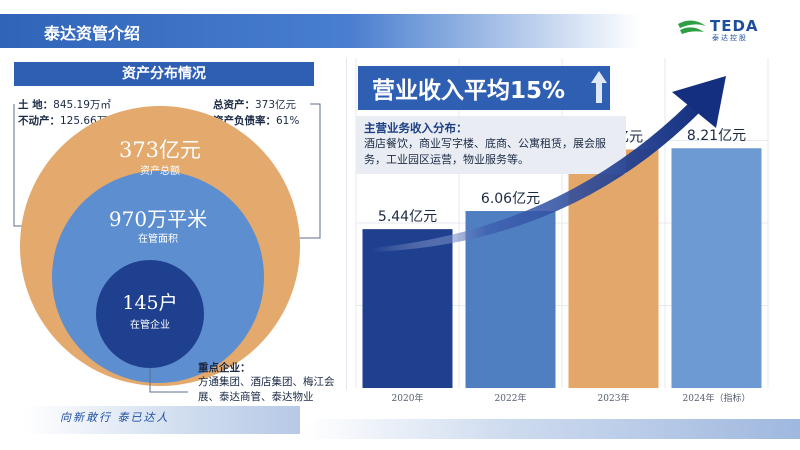 This screenshot has height=450, width=800. What do you see at coordinates (276, 105) in the screenshot?
I see `total-assets-value: 373亿元` at bounding box center [276, 105].